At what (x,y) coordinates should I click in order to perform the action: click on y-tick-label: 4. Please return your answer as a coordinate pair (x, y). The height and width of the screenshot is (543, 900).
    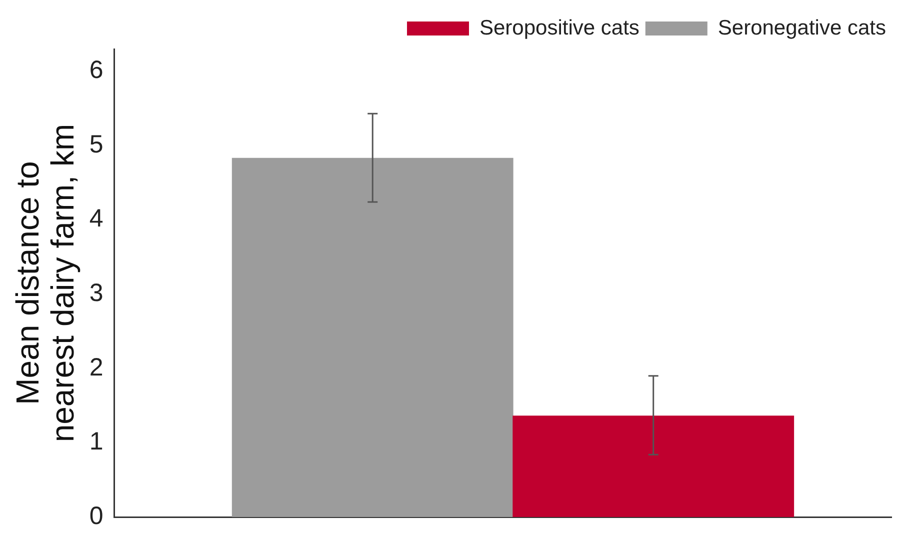
    Looking at the image, I should click on (96, 218).